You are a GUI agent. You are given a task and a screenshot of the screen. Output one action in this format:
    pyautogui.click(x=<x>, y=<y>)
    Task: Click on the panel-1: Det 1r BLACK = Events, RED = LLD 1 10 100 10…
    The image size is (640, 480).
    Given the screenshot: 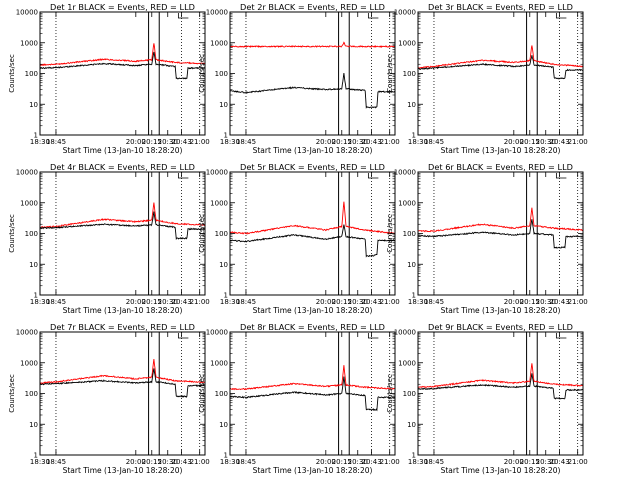 What is the action you would take?
    pyautogui.click(x=109, y=78)
    